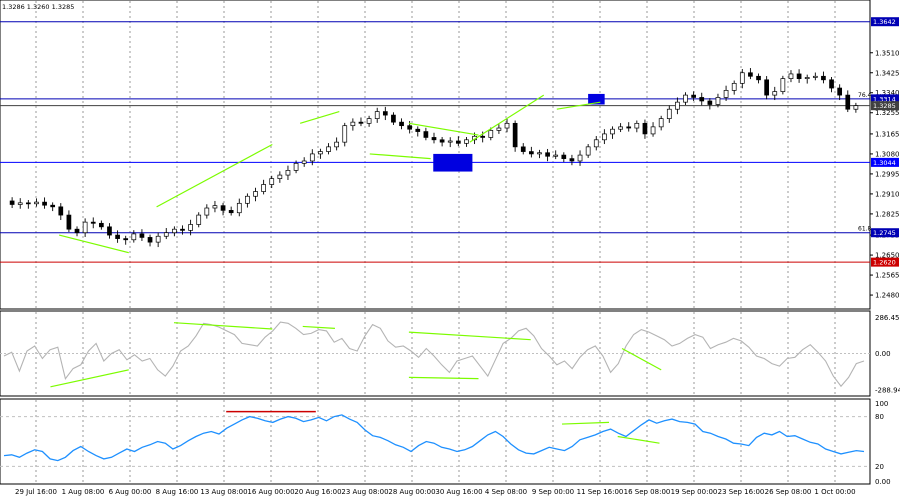 Image resolution: width=900 pixels, height=504 pixels. Describe the element at coordinates (883, 354) in the screenshot. I see `oscillator-tick-label: 0.00` at that location.